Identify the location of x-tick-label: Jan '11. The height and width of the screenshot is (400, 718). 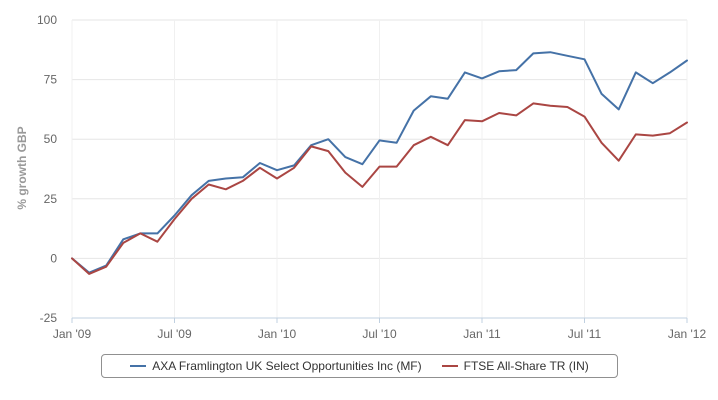
(482, 334).